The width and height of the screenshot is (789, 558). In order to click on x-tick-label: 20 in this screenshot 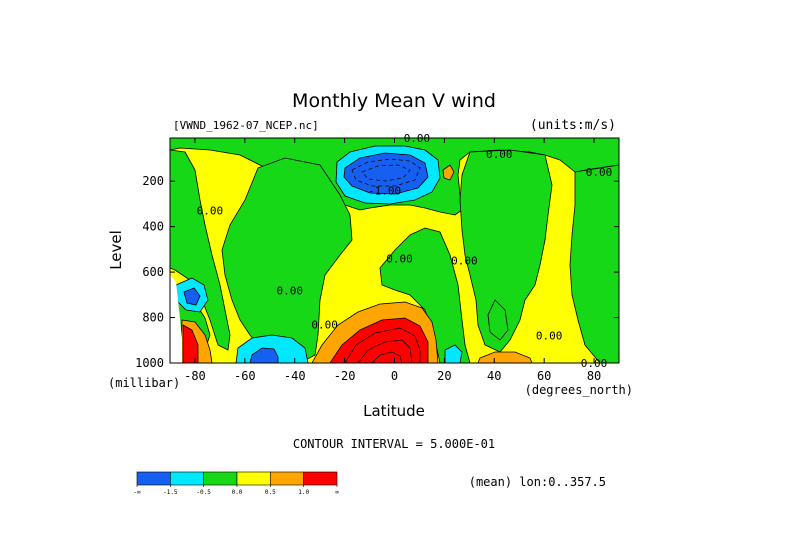, I will do `click(444, 376)`.